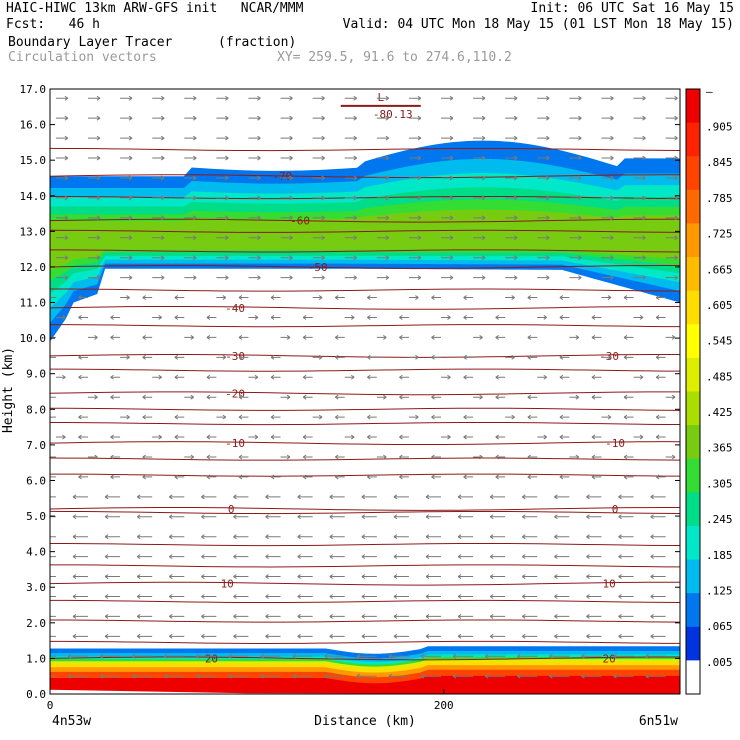 This screenshot has height=740, width=740. I want to click on y-tick-label: 2.0, so click(36, 623).